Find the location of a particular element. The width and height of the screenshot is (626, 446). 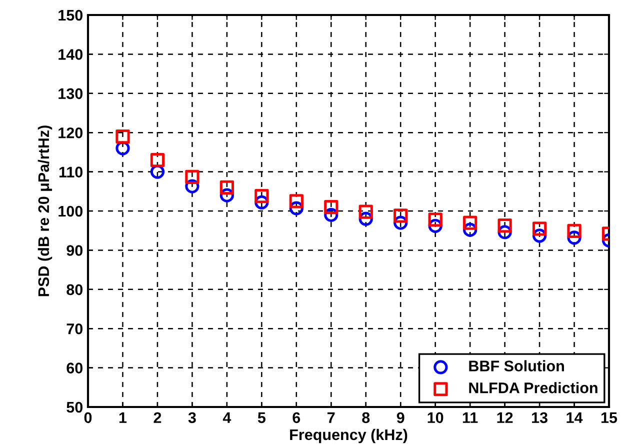

y-tick-label: 60 is located at coordinates (74, 368).